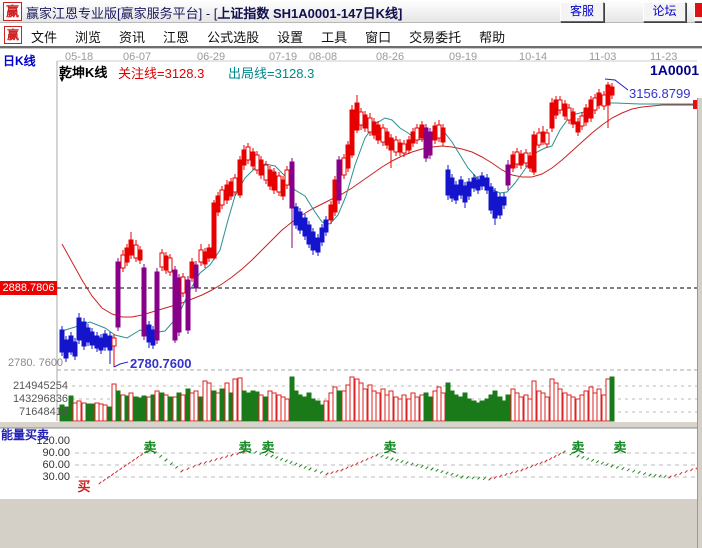 This screenshot has height=548, width=702. I want to click on menu-item-3: 江恩, so click(176, 37).